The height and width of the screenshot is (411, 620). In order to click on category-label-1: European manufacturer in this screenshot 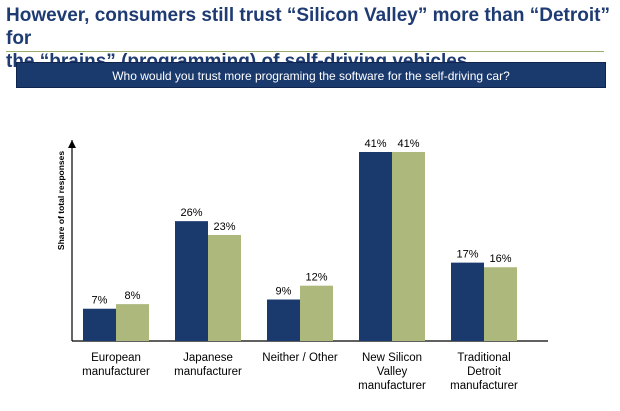, I will do `click(116, 365)`.